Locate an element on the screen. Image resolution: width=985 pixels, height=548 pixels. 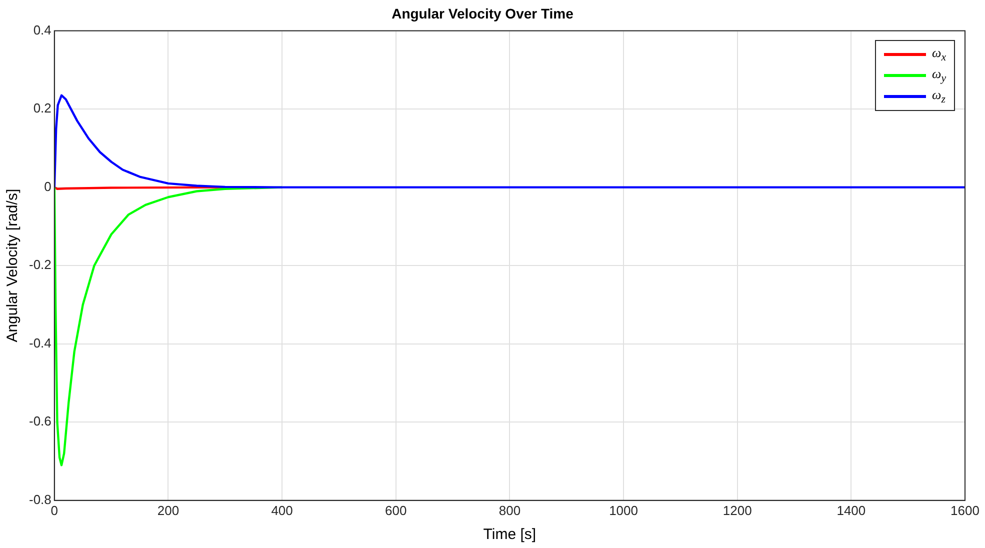
x-tick-label: 200 is located at coordinates (168, 510).